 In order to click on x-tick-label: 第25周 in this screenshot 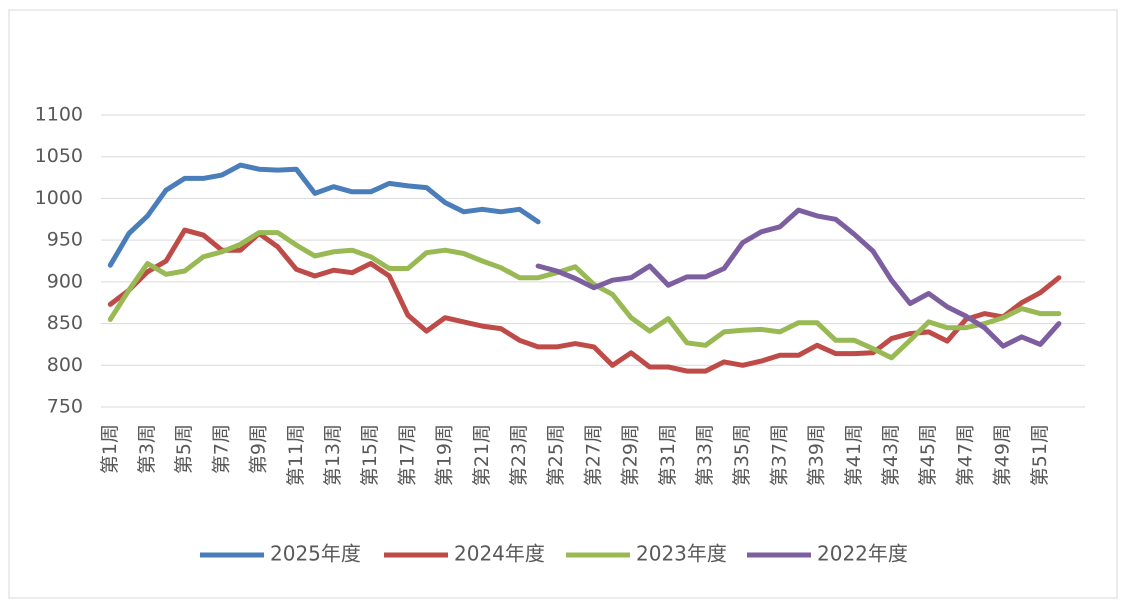, I will do `click(556, 455)`.